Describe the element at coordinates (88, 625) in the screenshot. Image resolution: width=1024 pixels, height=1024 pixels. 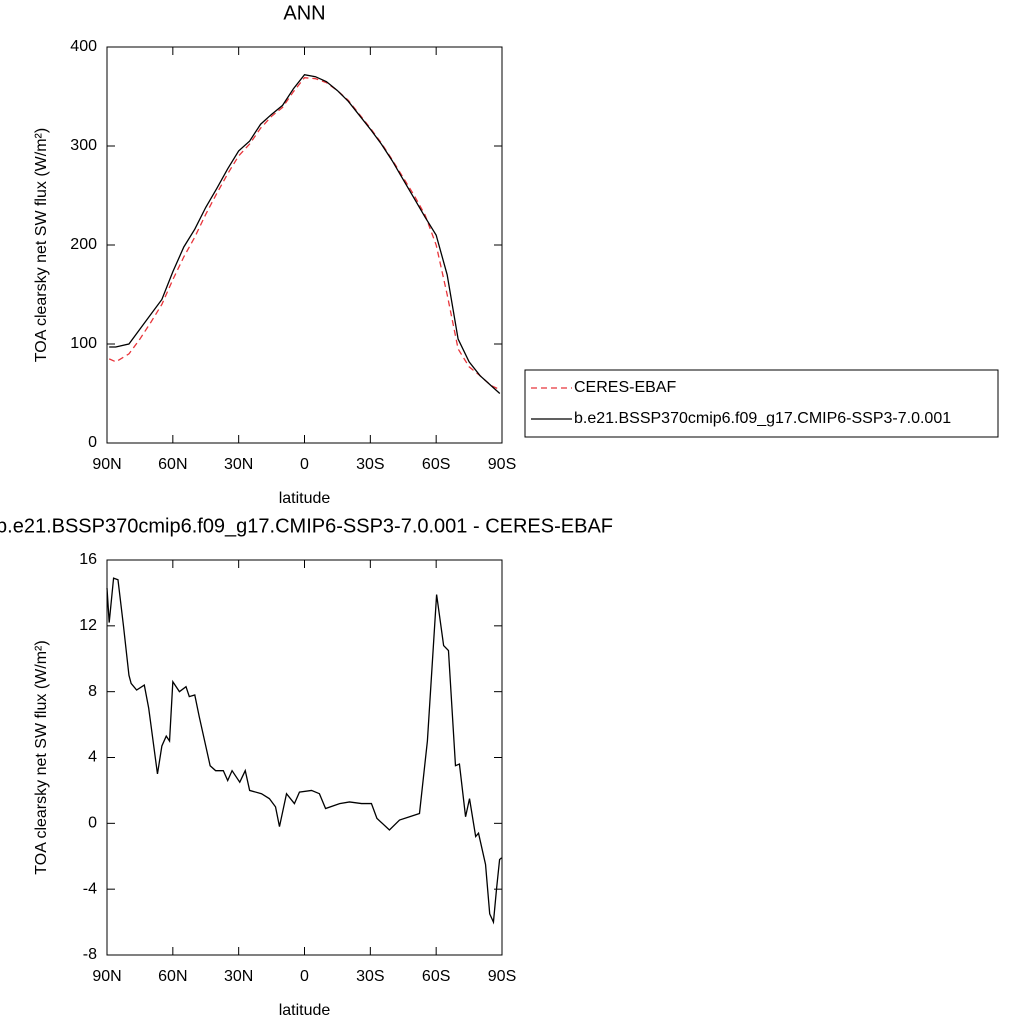
I see `y-tick-label: 12` at that location.